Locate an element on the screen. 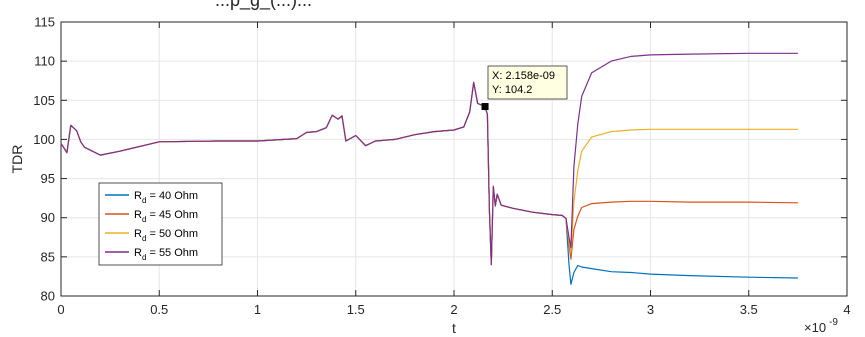 This screenshot has height=337, width=865. legend-entry-label: Rd = 45 Ohm is located at coordinates (166, 216).